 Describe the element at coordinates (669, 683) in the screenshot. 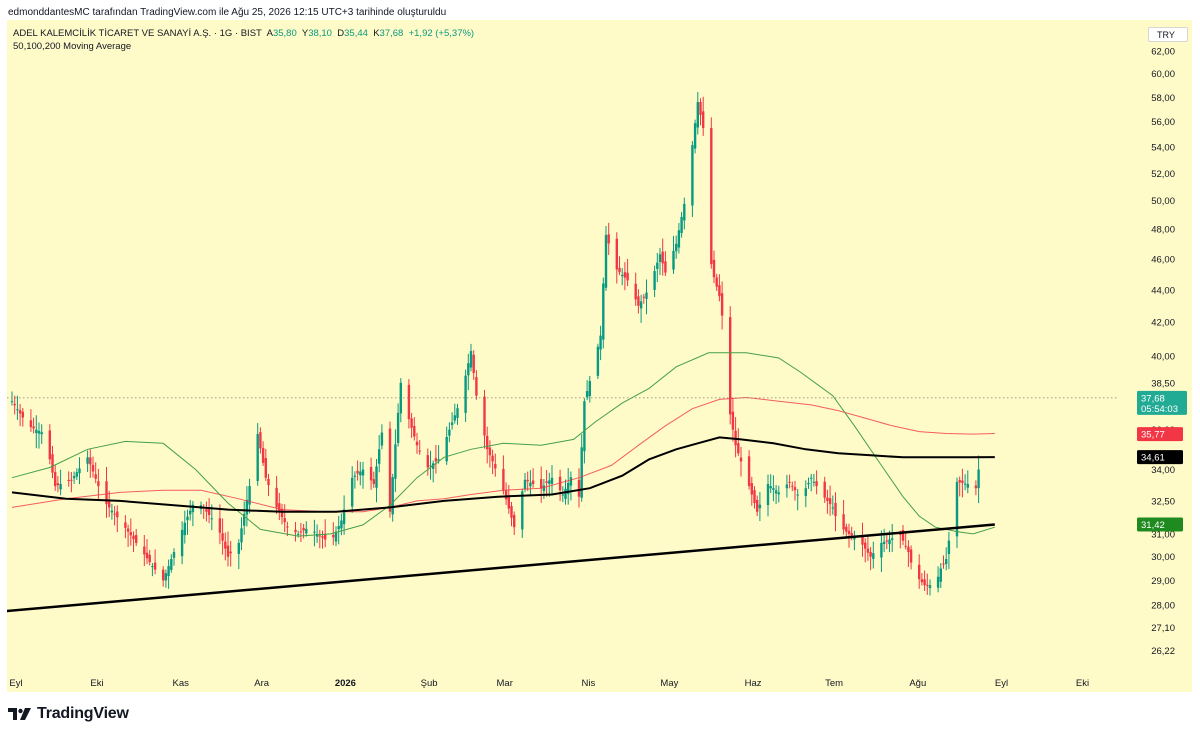

I see `x-tick-label: May` at that location.